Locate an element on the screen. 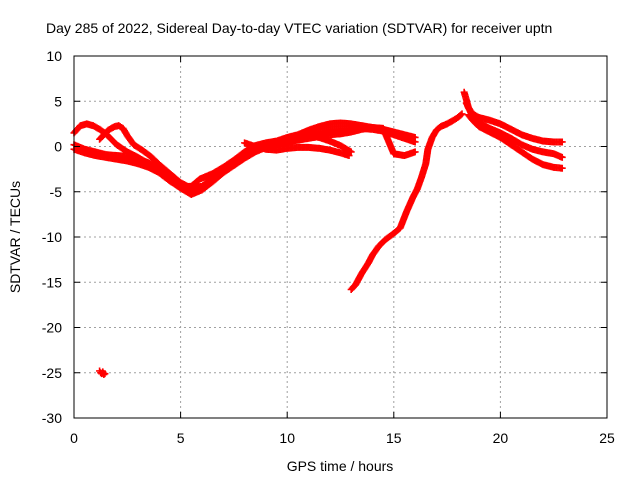 The image size is (640, 480). y-tick-label: -20 is located at coordinates (52, 328).